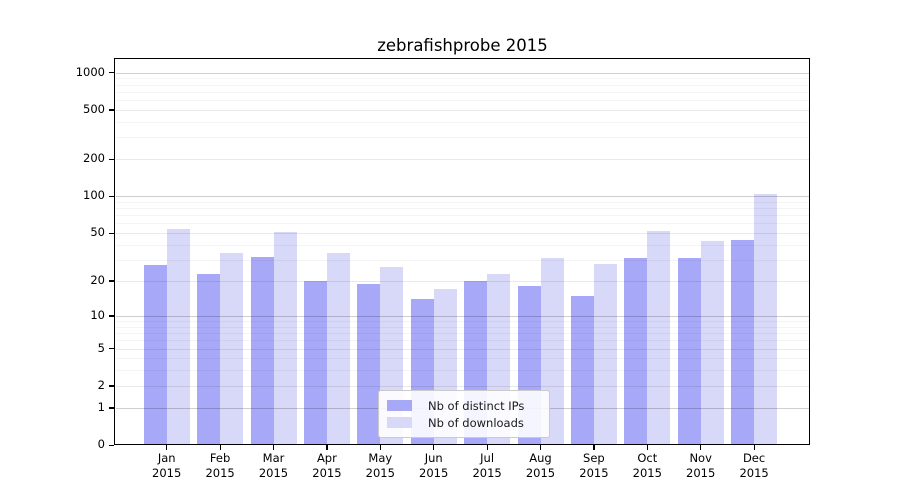 The width and height of the screenshot is (900, 500). Describe the element at coordinates (647, 465) in the screenshot. I see `x-tick-label-oct-2015: Oct 2015` at that location.